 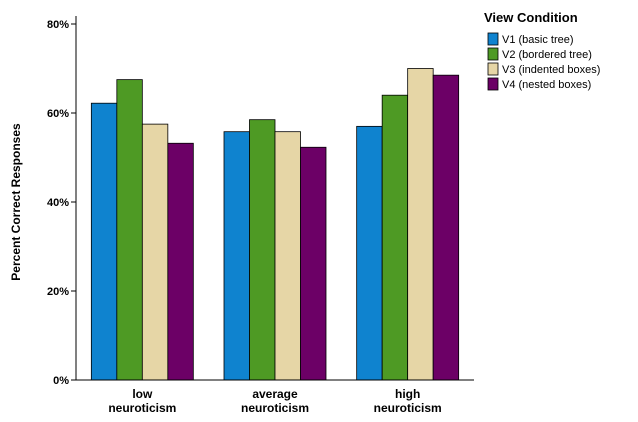 I want to click on y-axis-title: Percent Correct Responses, so click(x=16, y=202).